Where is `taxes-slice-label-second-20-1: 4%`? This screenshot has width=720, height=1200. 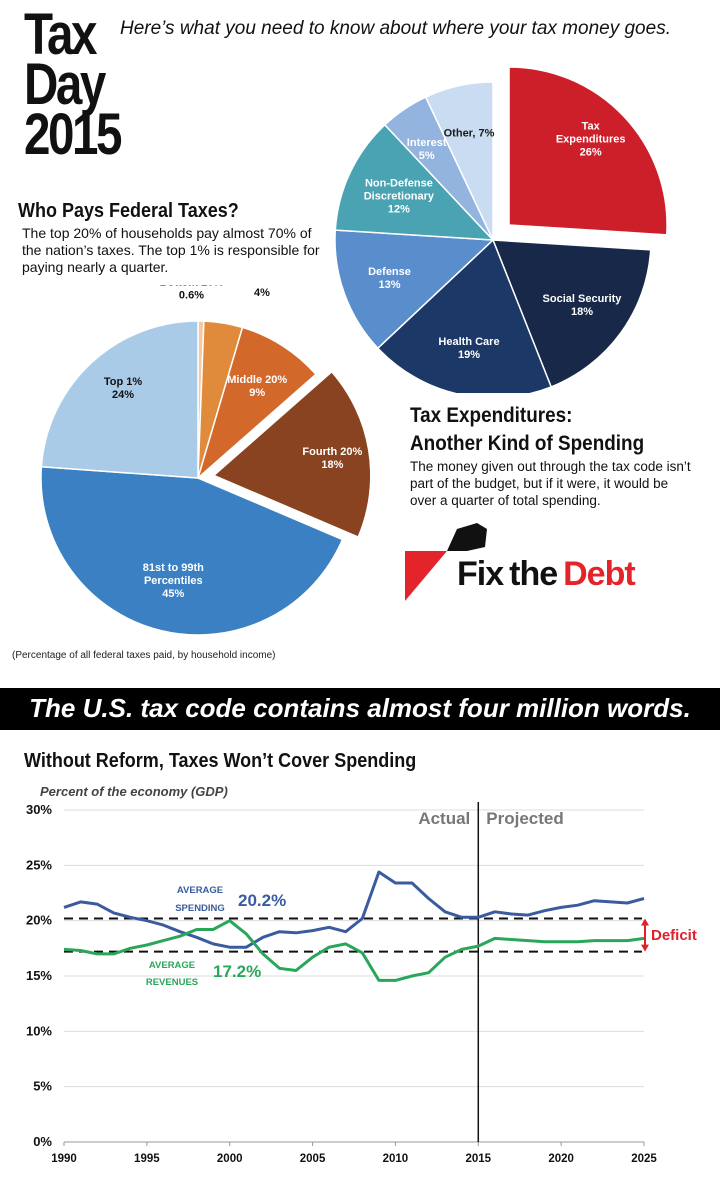 taxes-slice-label-second-20-1: 4% is located at coordinates (262, 293).